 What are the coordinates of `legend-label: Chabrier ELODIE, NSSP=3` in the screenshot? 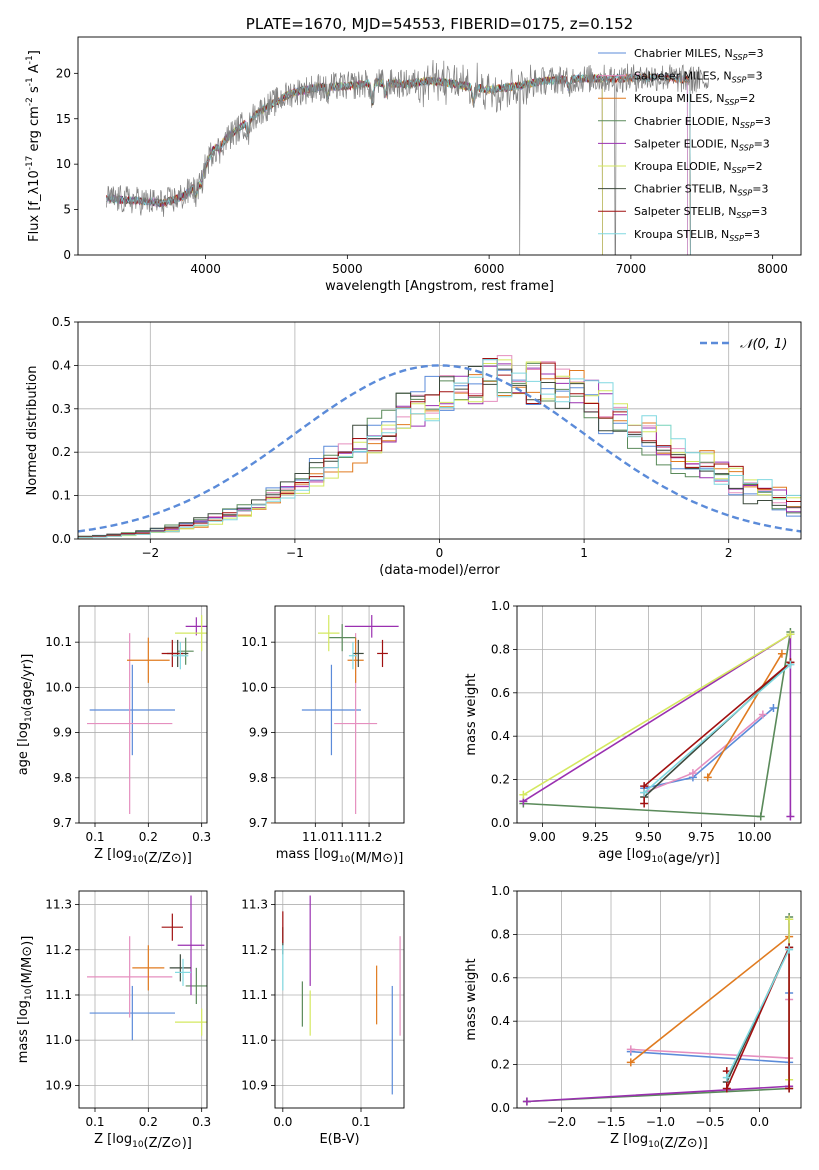 It's located at (702, 122).